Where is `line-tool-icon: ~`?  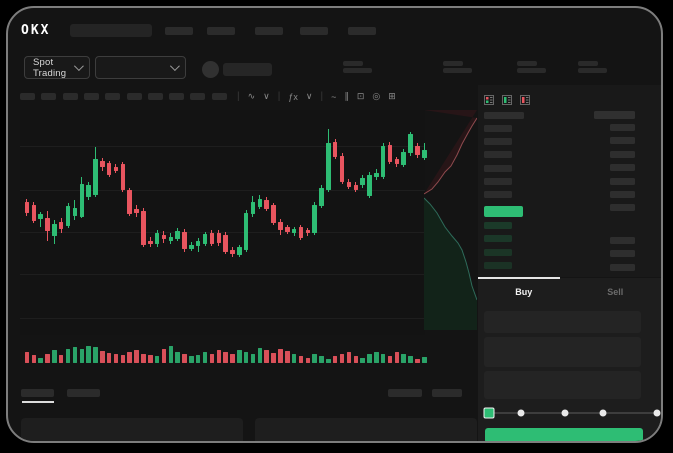 line-tool-icon: ~ is located at coordinates (334, 96).